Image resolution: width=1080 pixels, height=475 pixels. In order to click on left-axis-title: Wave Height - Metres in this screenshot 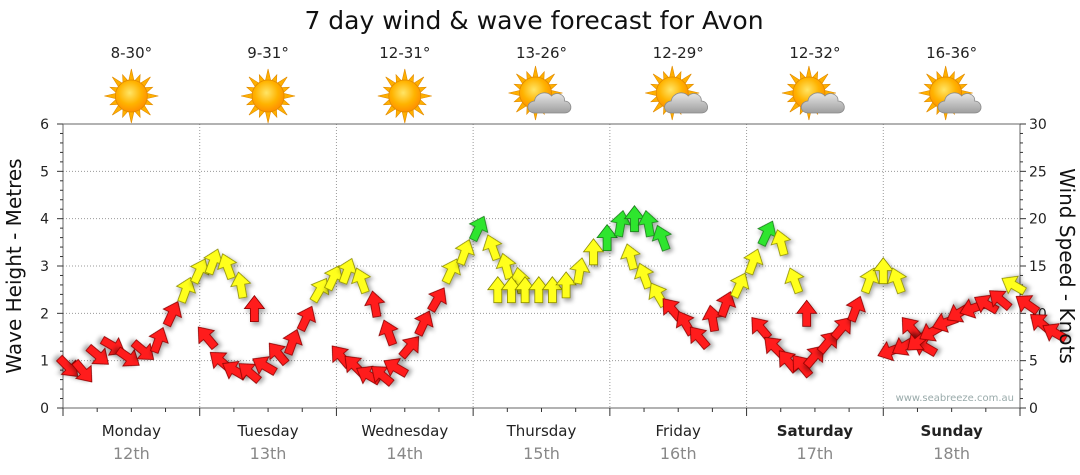, I will do `click(14, 265)`.